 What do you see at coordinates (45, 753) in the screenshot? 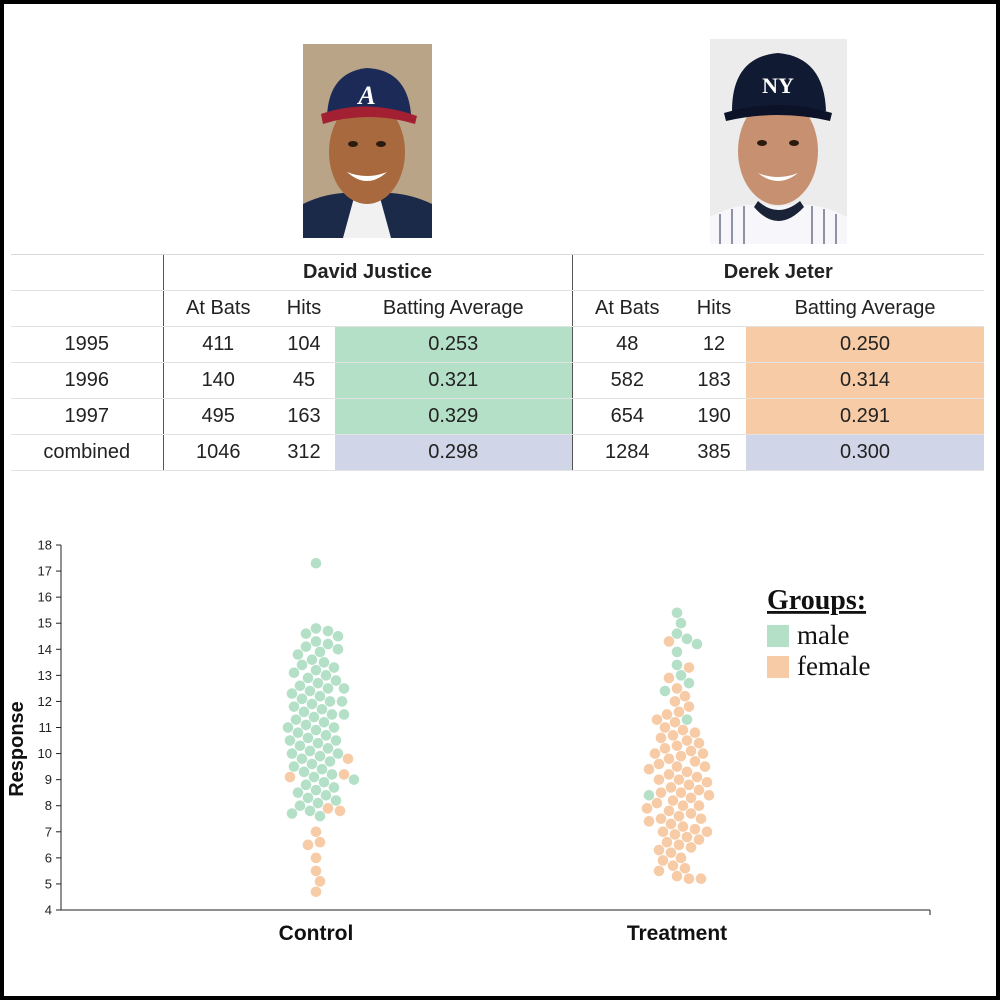
I see `y-tick-label: 10` at bounding box center [45, 753].